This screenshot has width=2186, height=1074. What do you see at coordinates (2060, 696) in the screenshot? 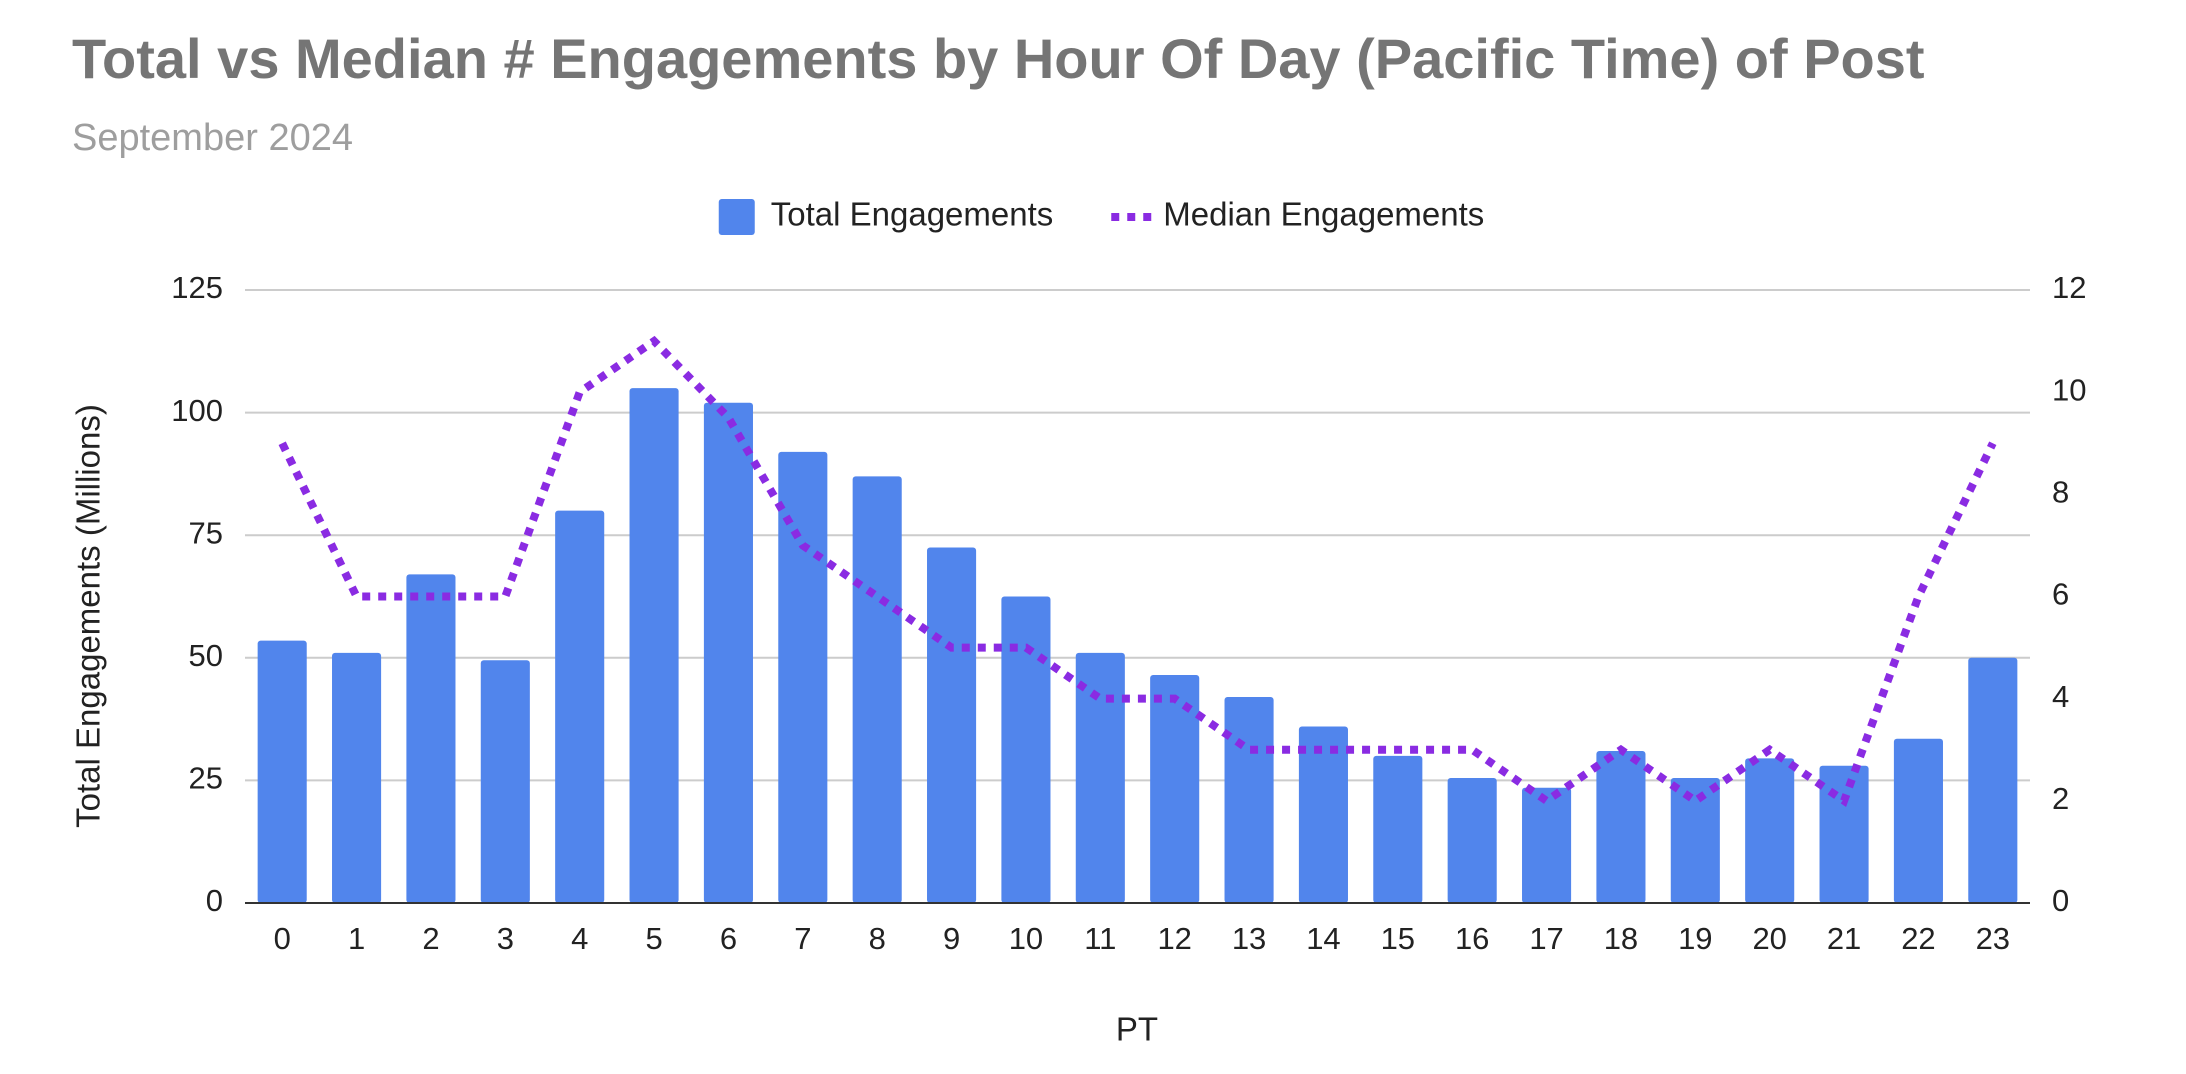
I see `y2-tick-label: 4` at bounding box center [2060, 696].